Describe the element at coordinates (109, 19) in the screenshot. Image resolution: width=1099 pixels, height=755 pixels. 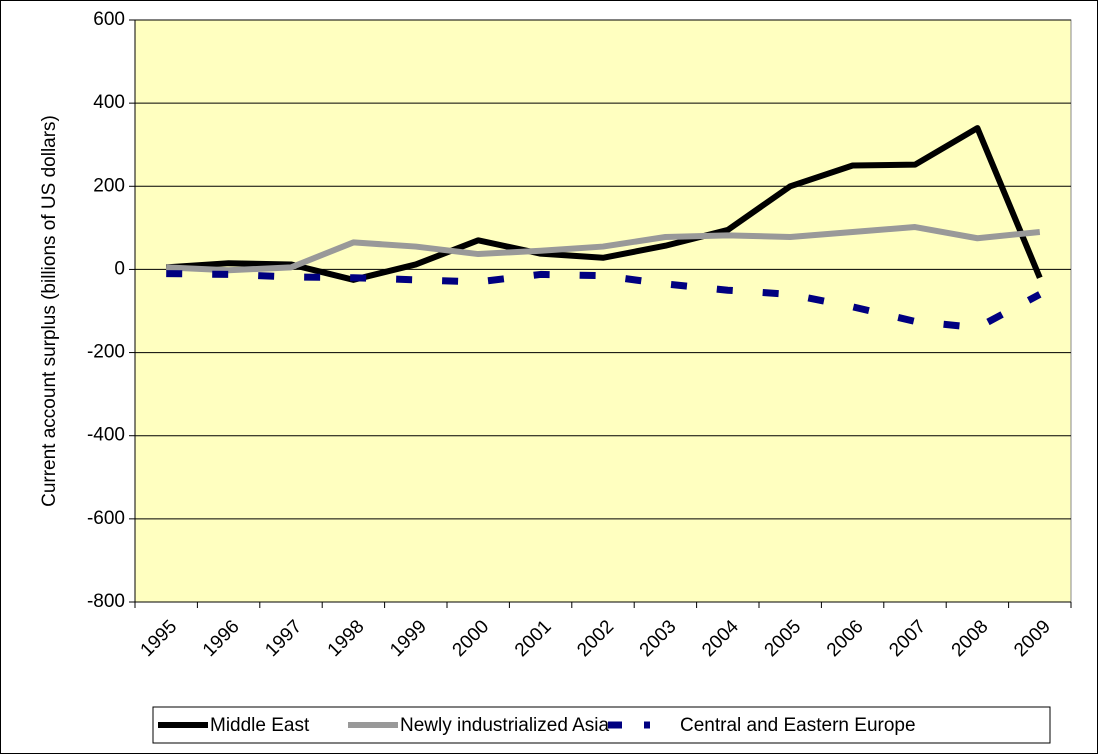
I see `y-tick-label: 600` at that location.